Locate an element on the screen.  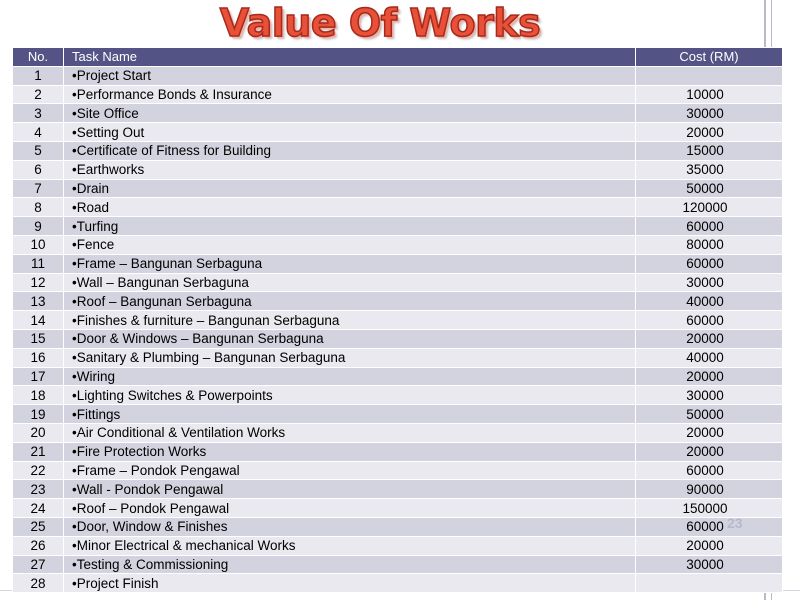
task-cost: 30000 is located at coordinates (709, 282).